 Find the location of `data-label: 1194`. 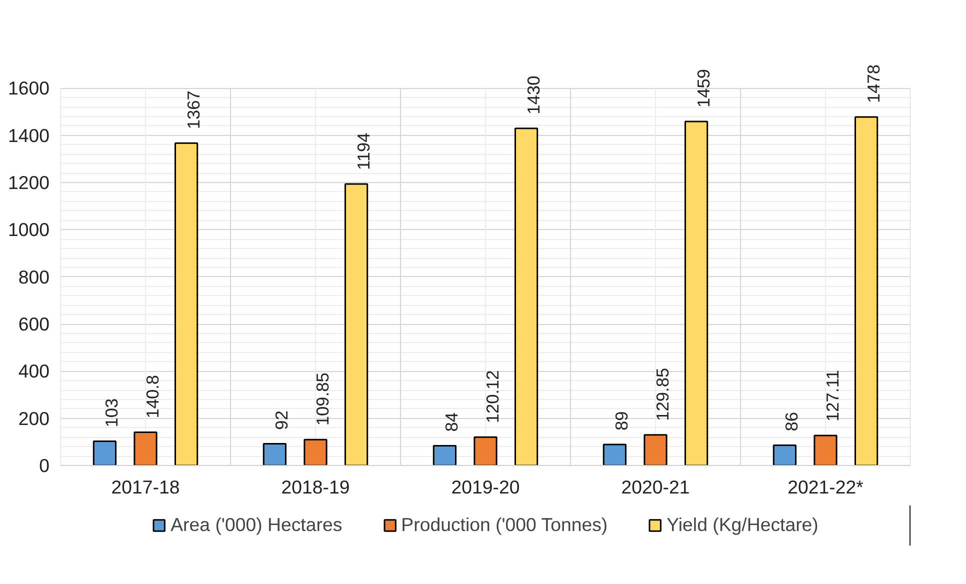

data-label: 1194 is located at coordinates (363, 151).